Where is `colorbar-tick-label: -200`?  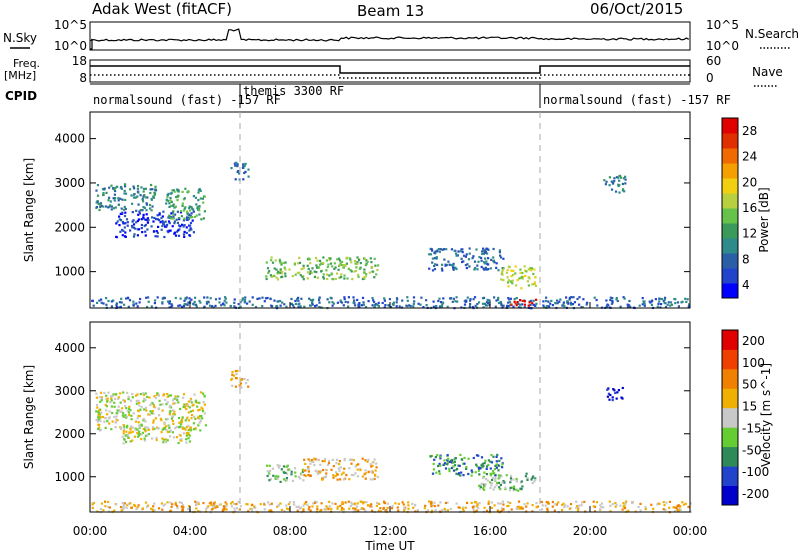
colorbar-tick-label: -200 is located at coordinates (755, 494).